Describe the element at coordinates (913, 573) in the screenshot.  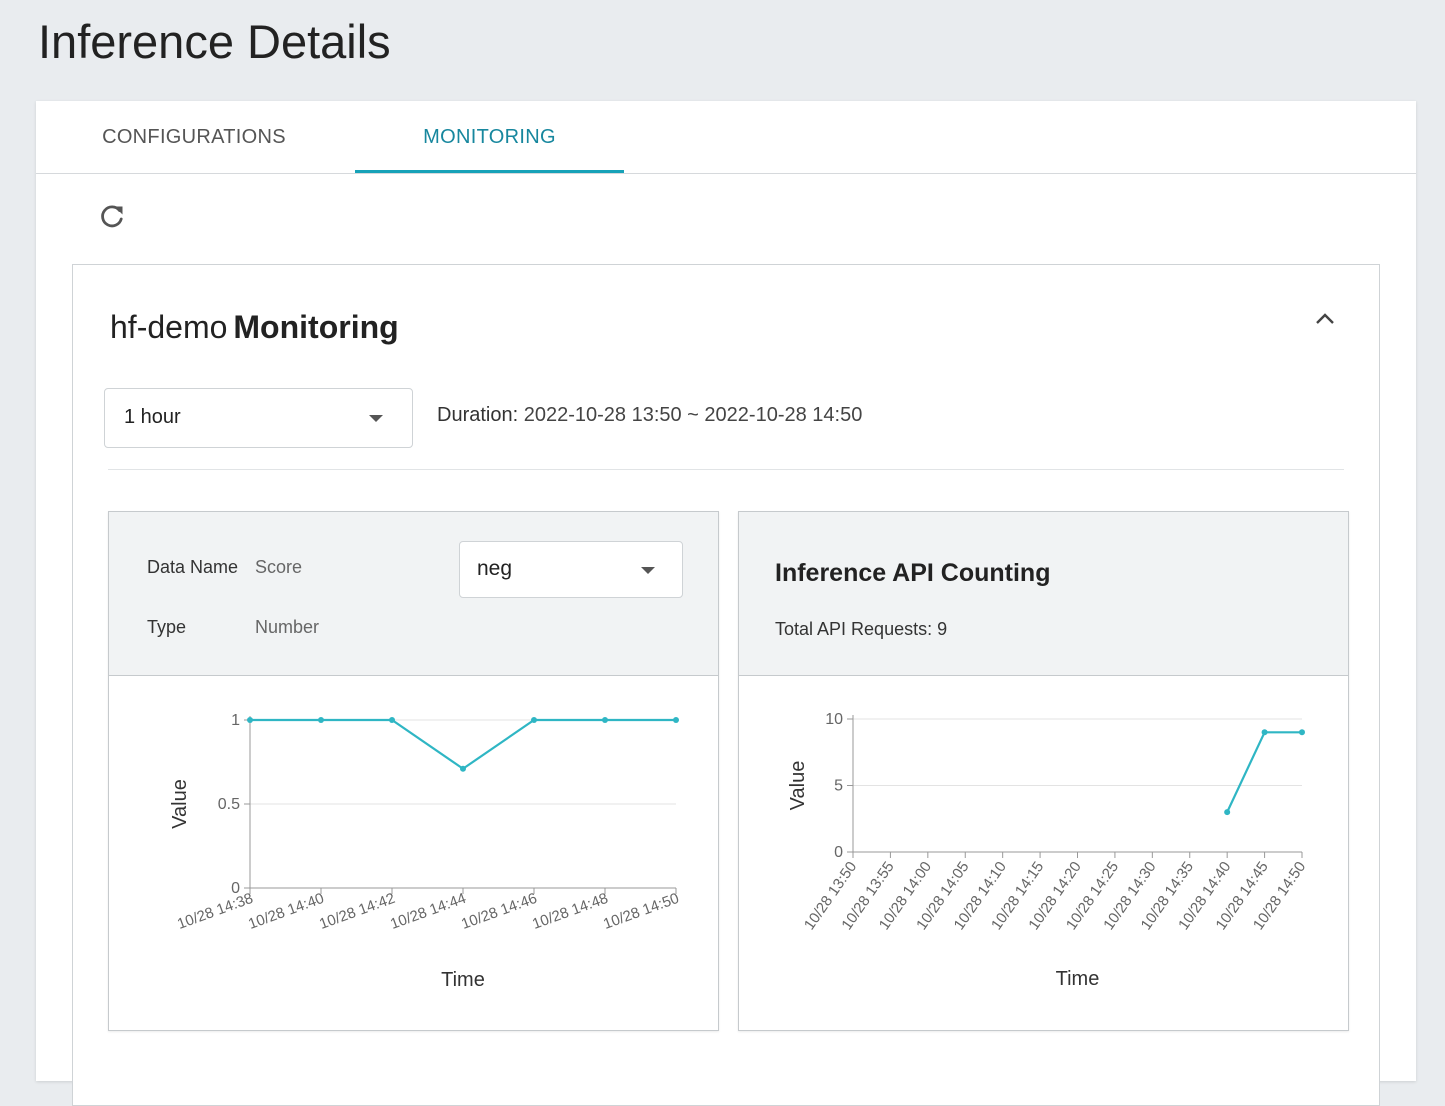
I see `api-counting-title: Inference API Counting` at that location.